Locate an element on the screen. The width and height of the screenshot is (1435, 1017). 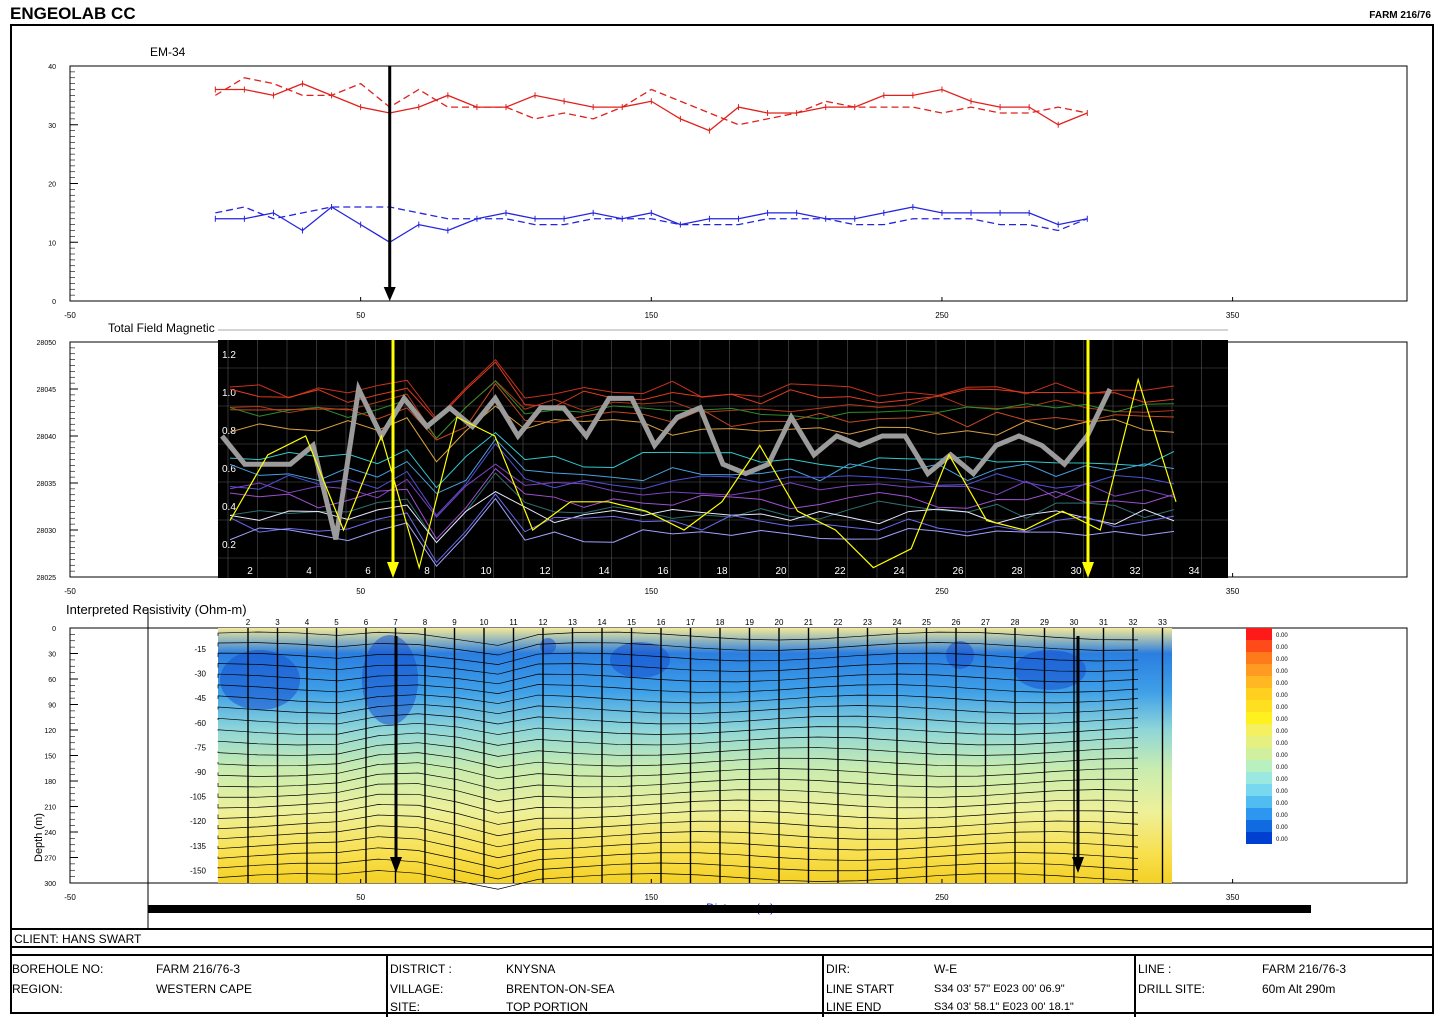
resistivity-station-label: 18 is located at coordinates (720, 622).